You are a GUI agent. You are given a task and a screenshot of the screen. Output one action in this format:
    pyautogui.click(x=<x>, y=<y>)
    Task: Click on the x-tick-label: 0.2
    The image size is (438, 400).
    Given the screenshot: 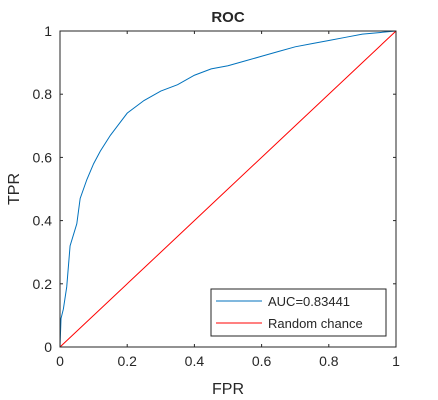 What is the action you would take?
    pyautogui.click(x=127, y=361)
    